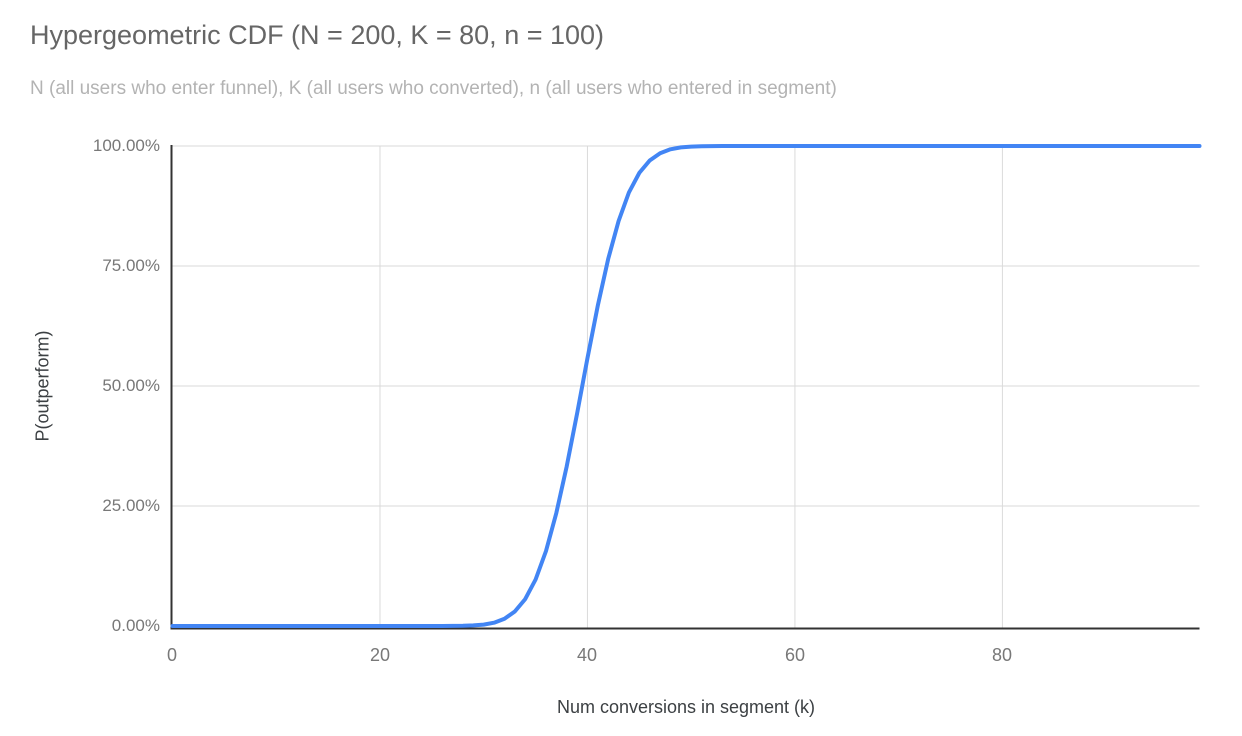 The height and width of the screenshot is (736, 1242). I want to click on y-axis-title: P(outperform), so click(42, 386).